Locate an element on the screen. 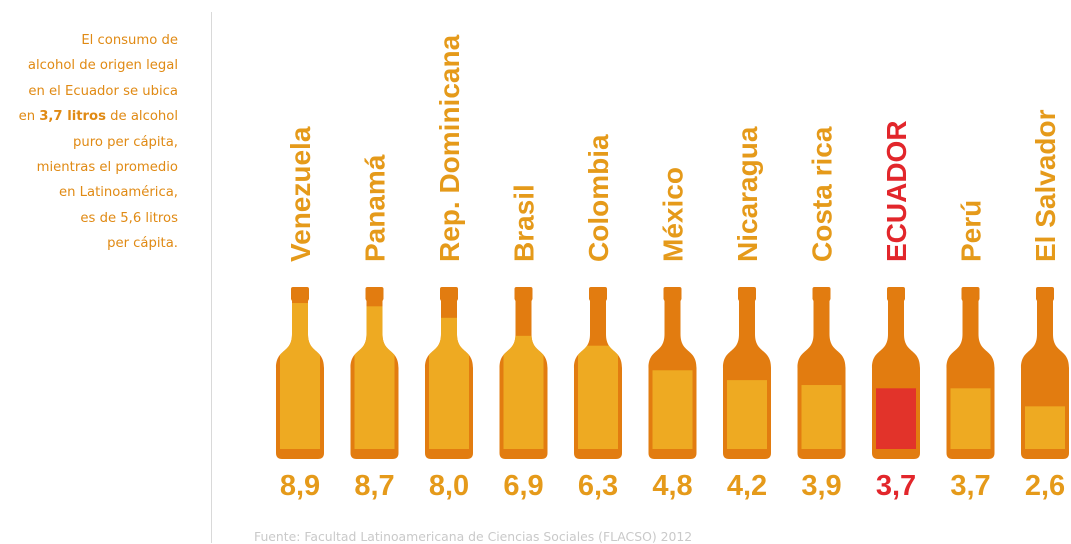 The height and width of the screenshot is (544, 1071). country-label: El Salvador is located at coordinates (1045, 185).